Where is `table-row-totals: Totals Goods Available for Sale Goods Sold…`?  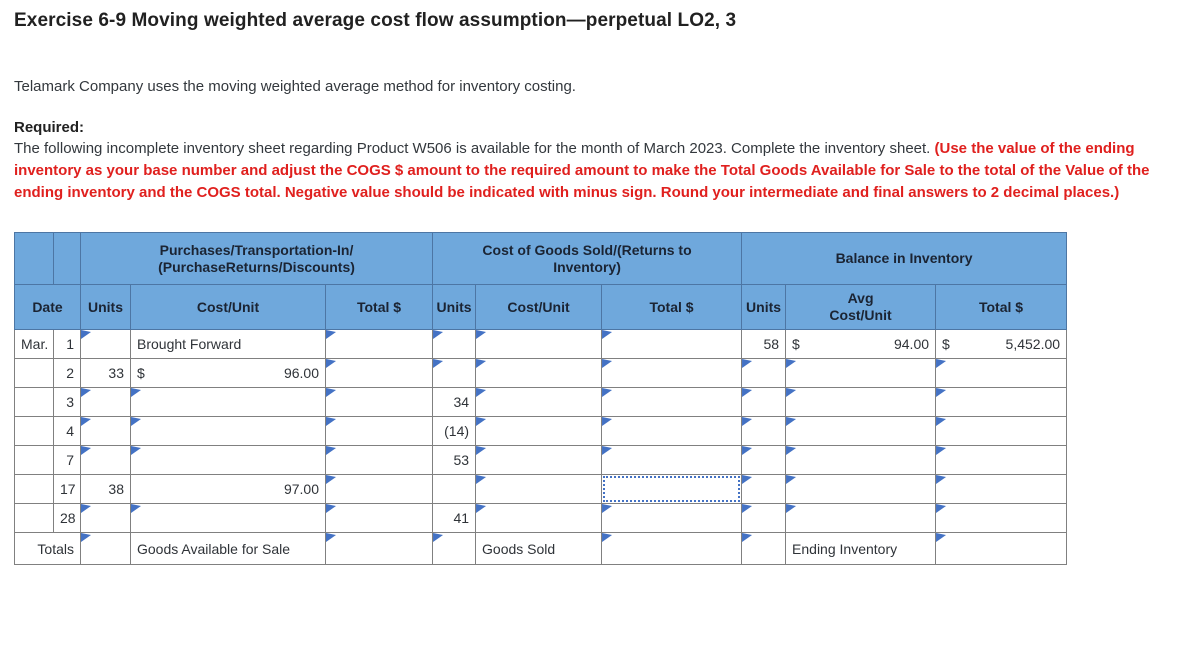 table-row-totals: Totals Goods Available for Sale Goods Sold… is located at coordinates (541, 548).